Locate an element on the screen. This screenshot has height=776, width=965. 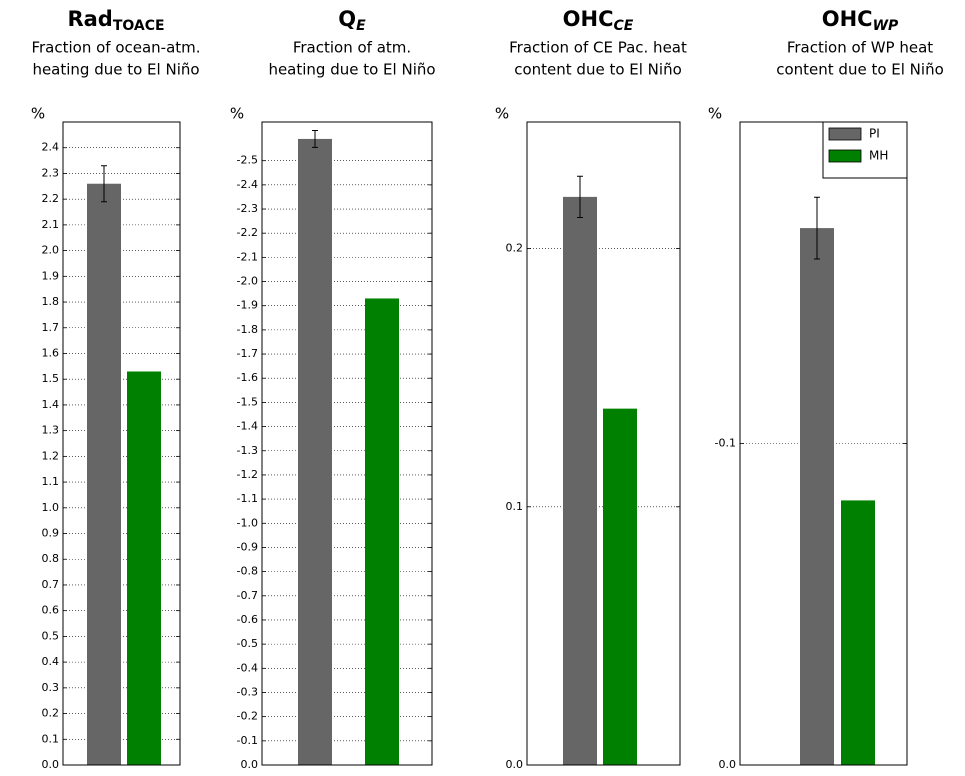
title-main: Rad is located at coordinates (89, 19).